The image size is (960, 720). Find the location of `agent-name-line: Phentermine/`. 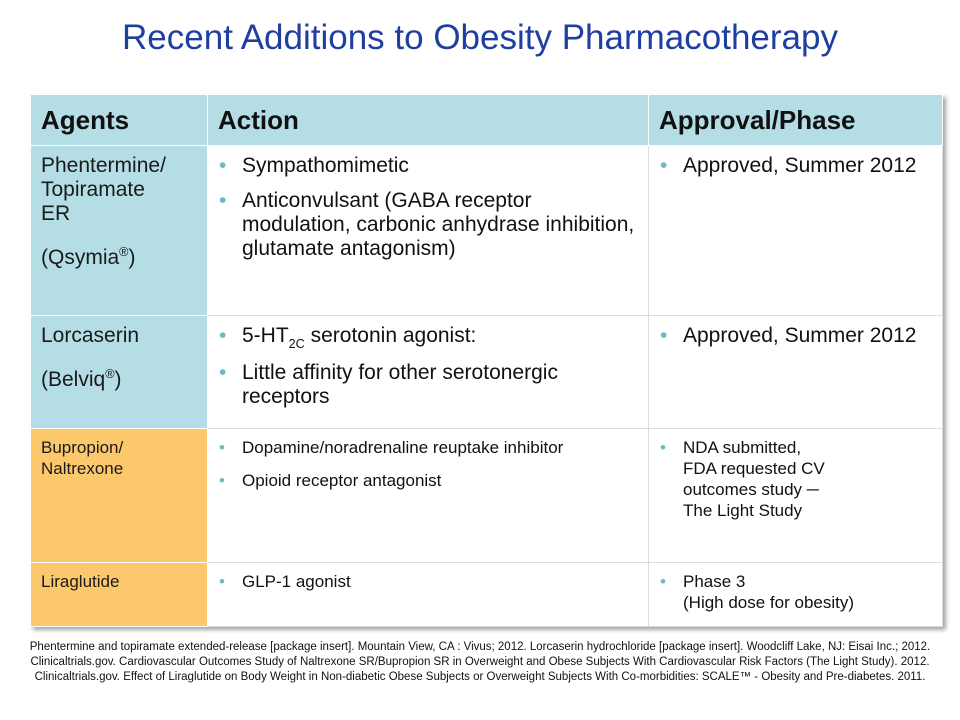

agent-name-line: Phentermine/ is located at coordinates (103, 165).